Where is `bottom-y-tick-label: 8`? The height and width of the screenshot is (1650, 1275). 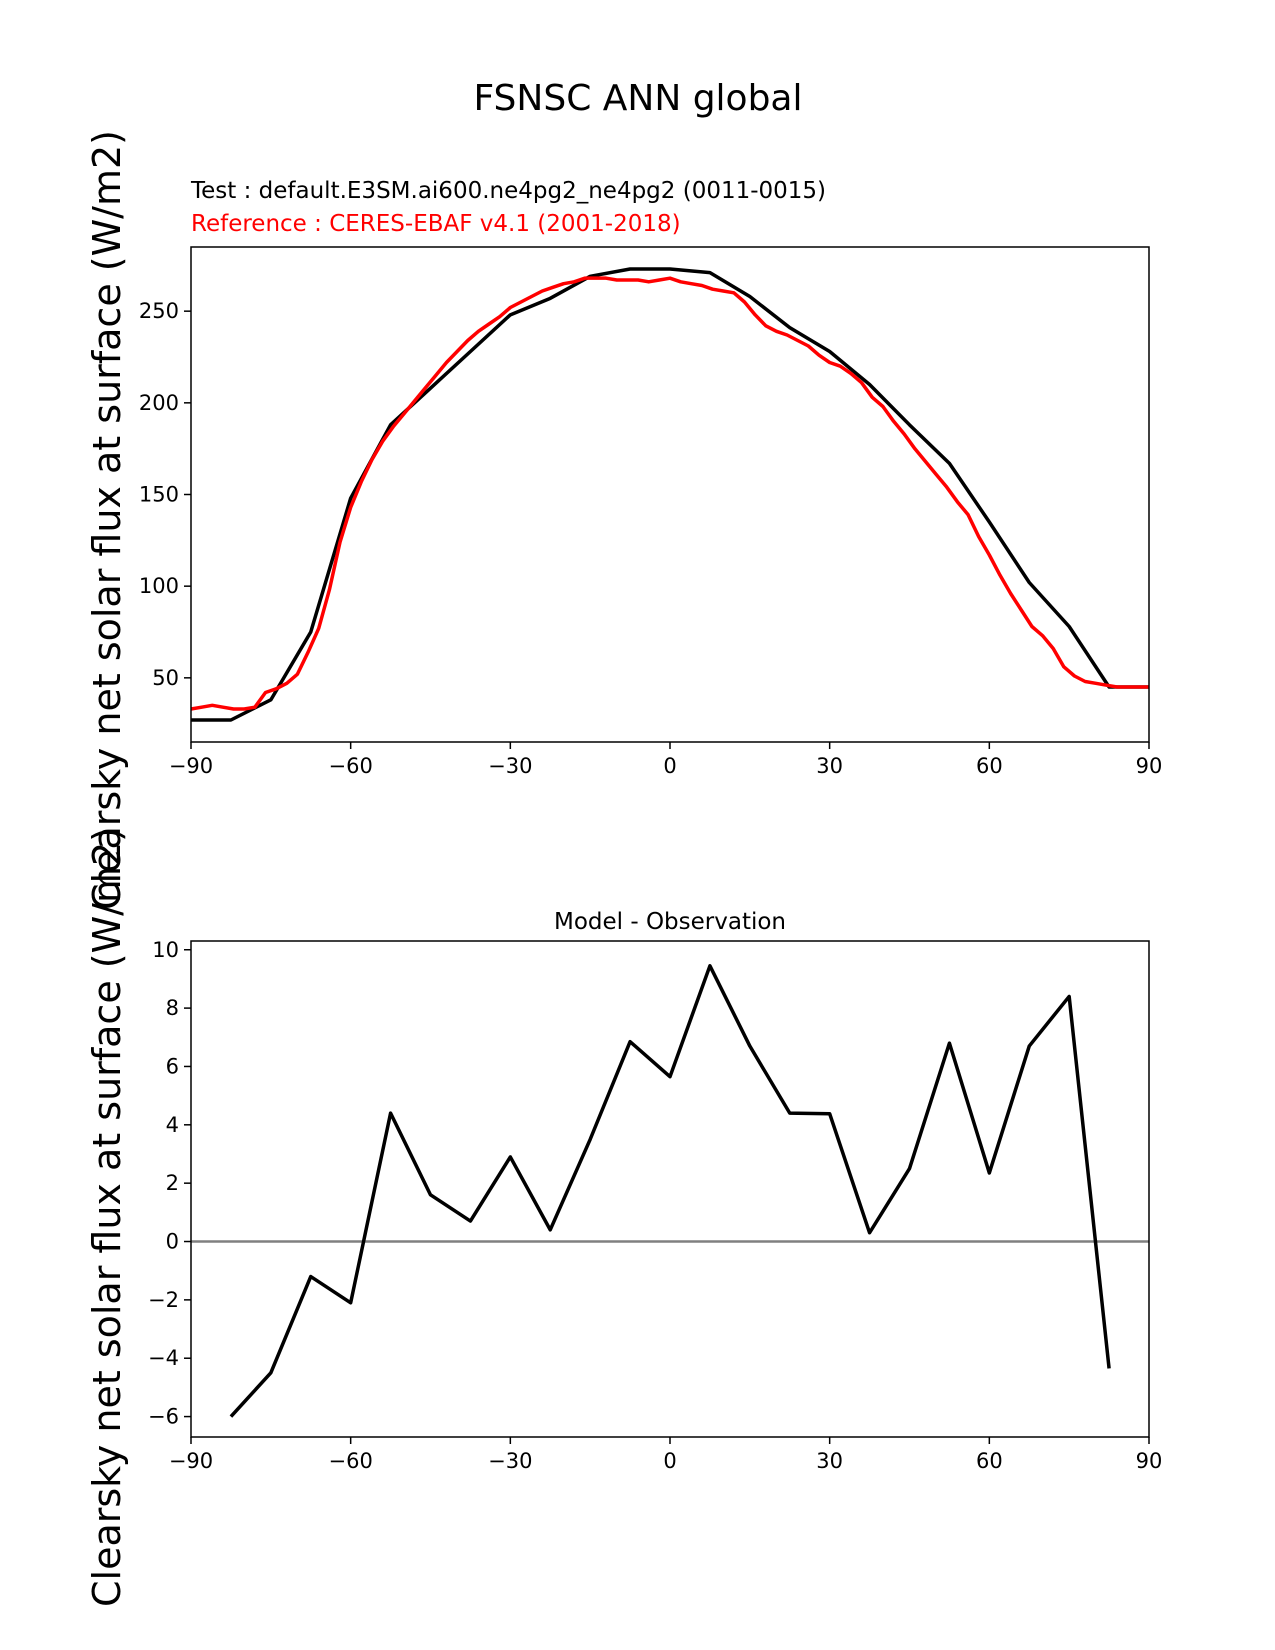 bottom-y-tick-label: 8 is located at coordinates (172, 1008).